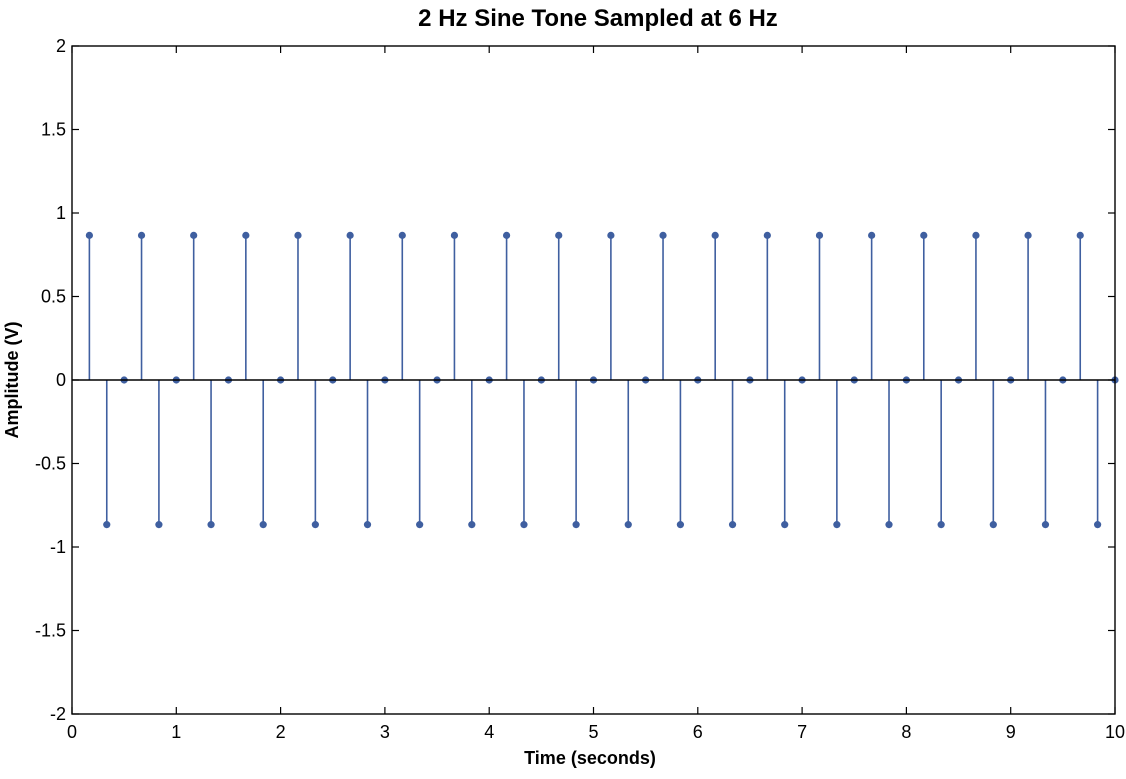 The height and width of the screenshot is (779, 1126). What do you see at coordinates (50, 464) in the screenshot?
I see `y-tick-label: -0.5` at bounding box center [50, 464].